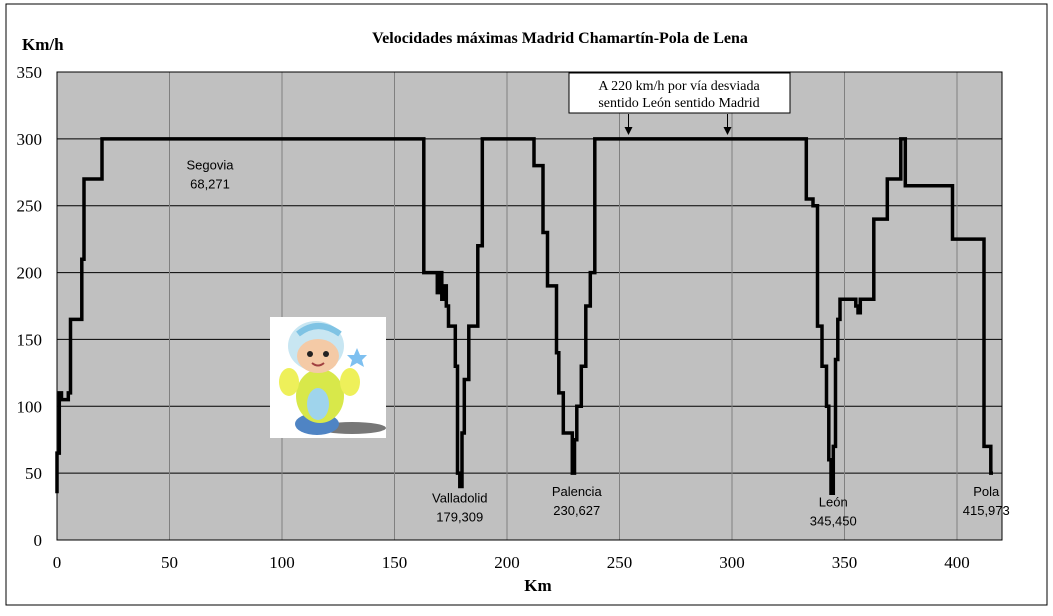 This screenshot has width=1053, height=616. What do you see at coordinates (30, 339) in the screenshot?
I see `y-tick-label: 150` at bounding box center [30, 339].